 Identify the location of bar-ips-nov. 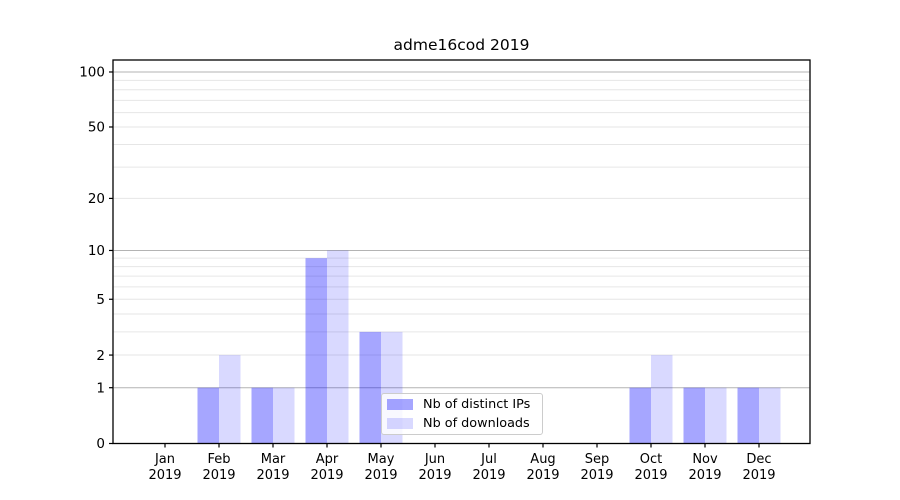
(694, 415).